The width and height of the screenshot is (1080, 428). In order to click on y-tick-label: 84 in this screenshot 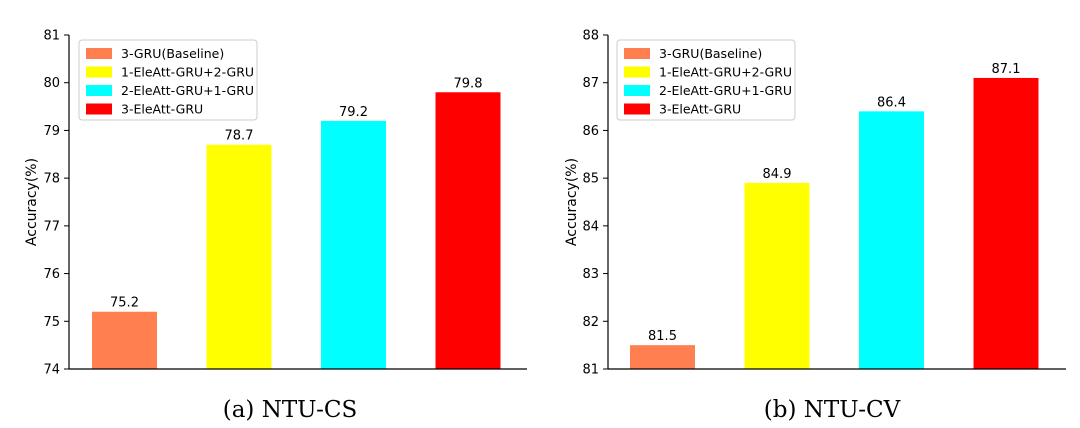, I will do `click(590, 226)`.